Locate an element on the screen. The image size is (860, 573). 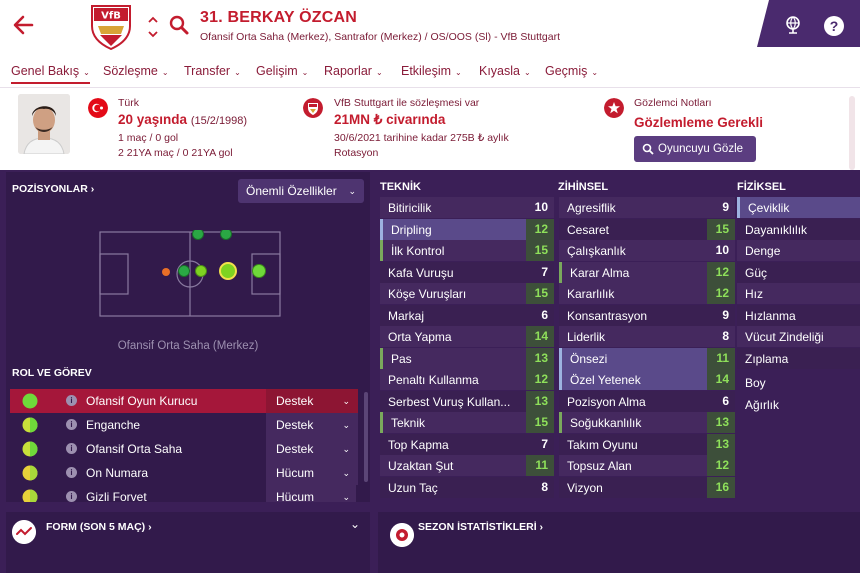
attribute-row: Serbest Vuruş Kullan... 13 is located at coordinates (467, 401).